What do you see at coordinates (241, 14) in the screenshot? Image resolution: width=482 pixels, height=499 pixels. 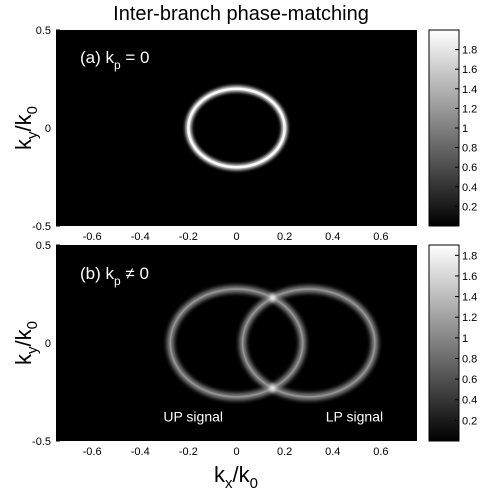 I see `chart-title: Inter-branch phase-matching` at bounding box center [241, 14].